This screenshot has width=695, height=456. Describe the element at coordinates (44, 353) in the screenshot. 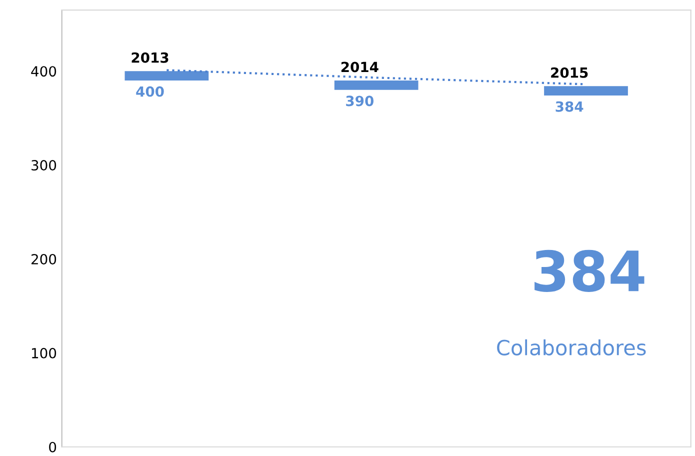

I see `y-tick-label: 100` at that location.